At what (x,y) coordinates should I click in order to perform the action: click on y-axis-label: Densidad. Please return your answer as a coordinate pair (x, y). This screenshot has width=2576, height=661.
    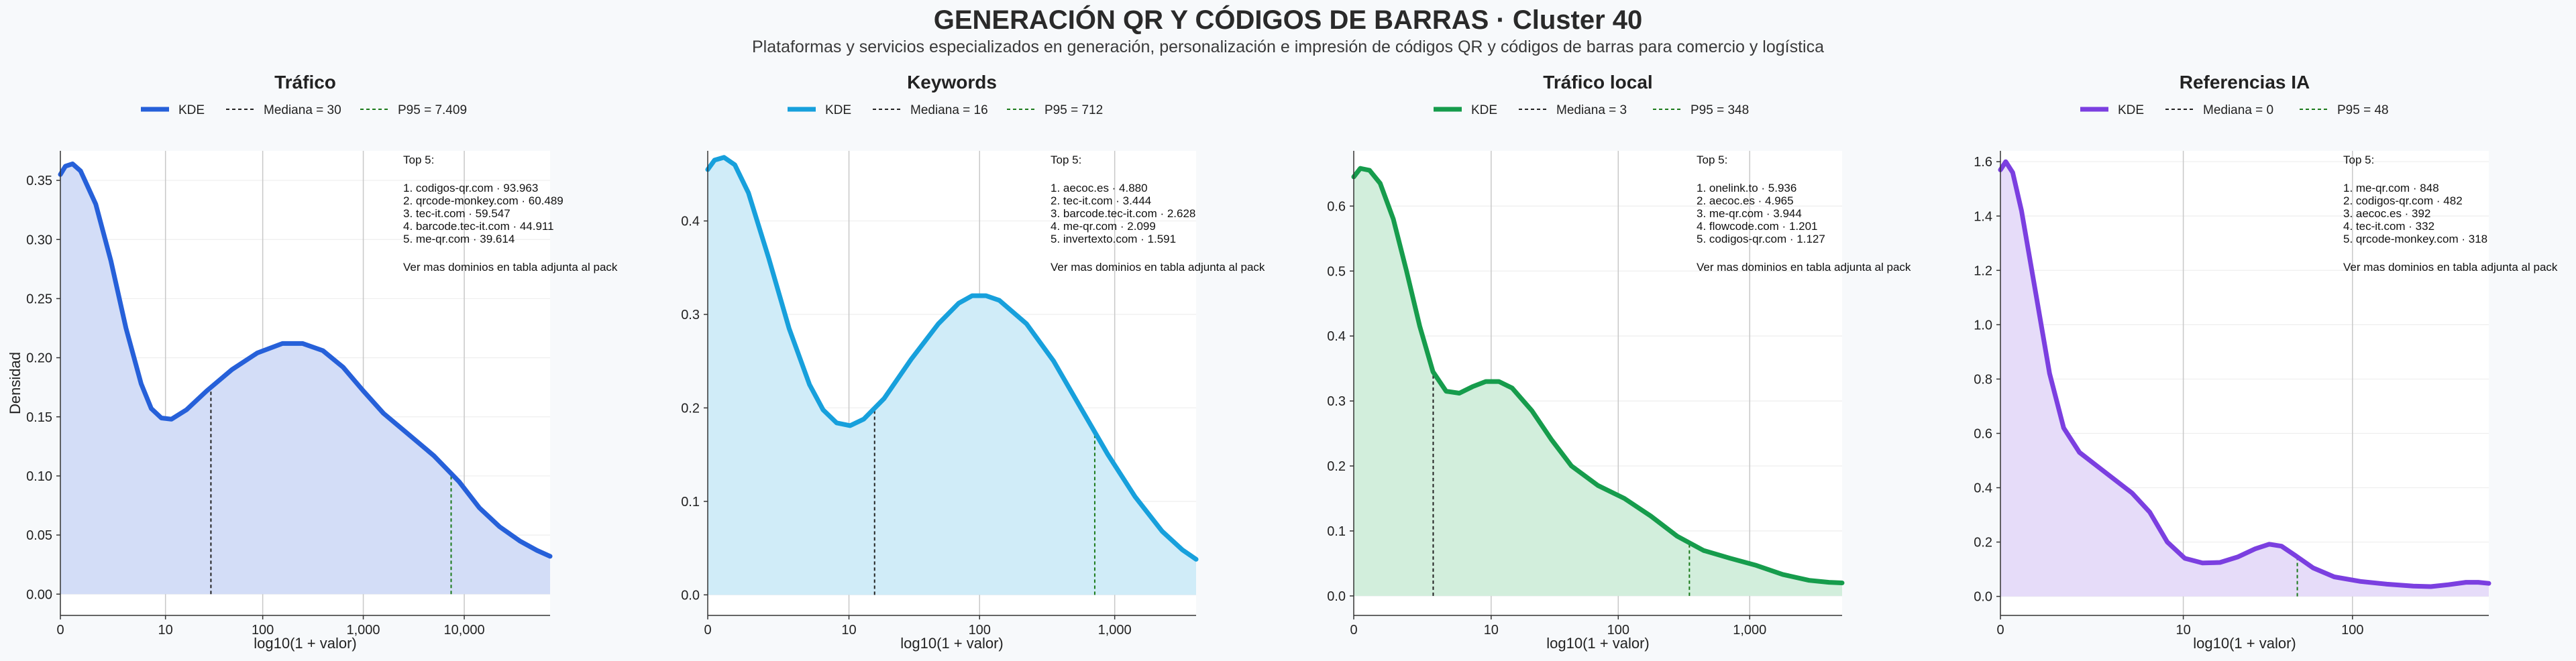
    Looking at the image, I should click on (15, 383).